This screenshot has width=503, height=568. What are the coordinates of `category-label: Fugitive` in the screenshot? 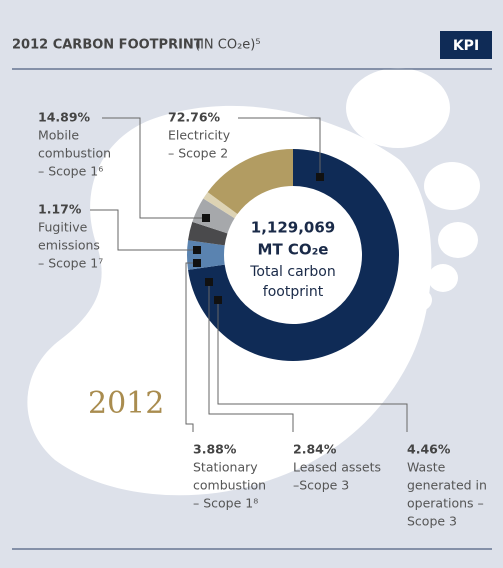 It's located at (63, 227).